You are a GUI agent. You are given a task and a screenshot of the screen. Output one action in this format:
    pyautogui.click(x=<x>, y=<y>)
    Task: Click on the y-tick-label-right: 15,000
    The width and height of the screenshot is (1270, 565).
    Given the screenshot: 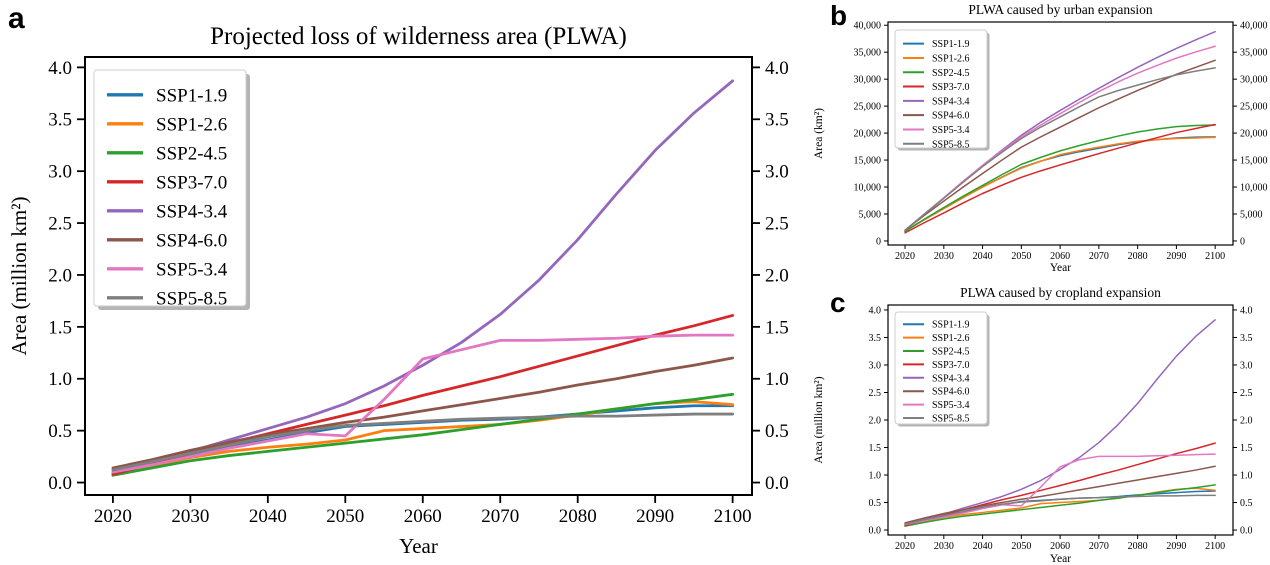 What is the action you would take?
    pyautogui.click(x=1254, y=160)
    